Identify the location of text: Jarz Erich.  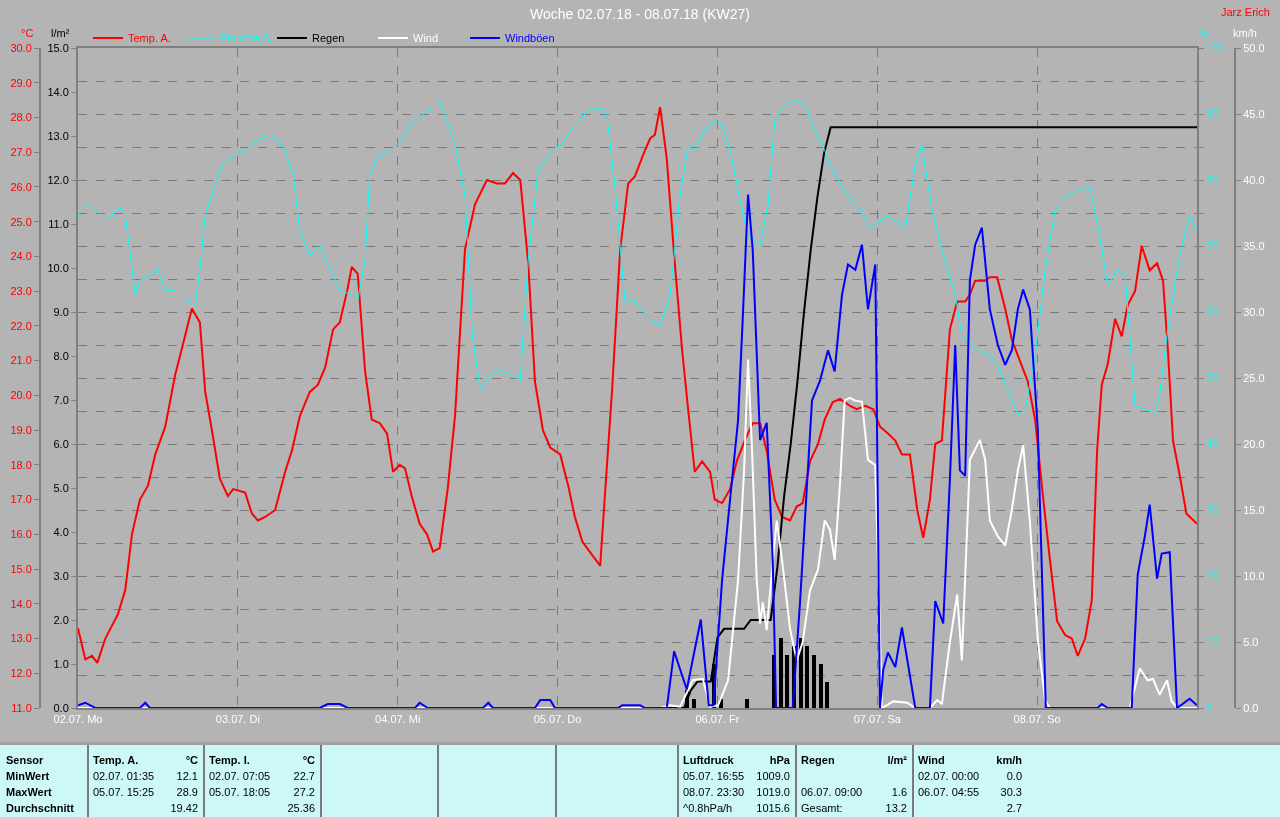
(1245, 12).